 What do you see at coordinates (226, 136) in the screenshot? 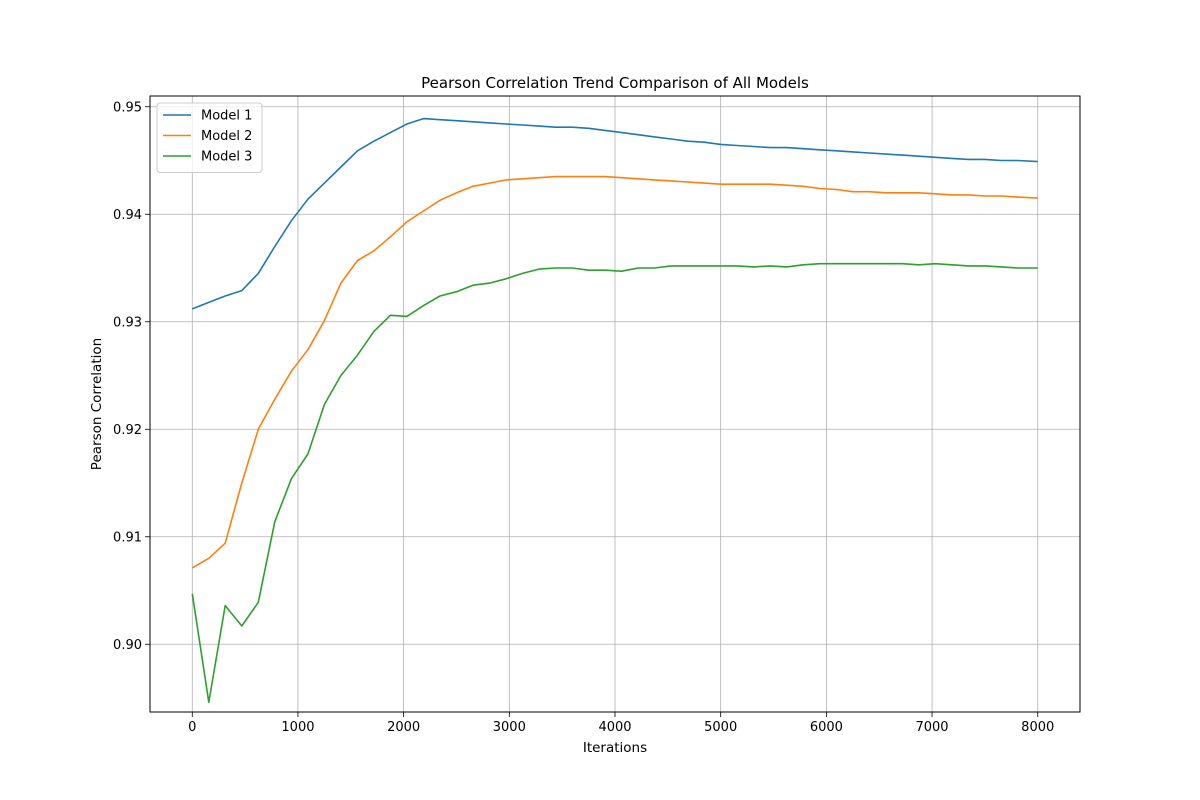
I see `legend-label-model-2: Model 2` at bounding box center [226, 136].